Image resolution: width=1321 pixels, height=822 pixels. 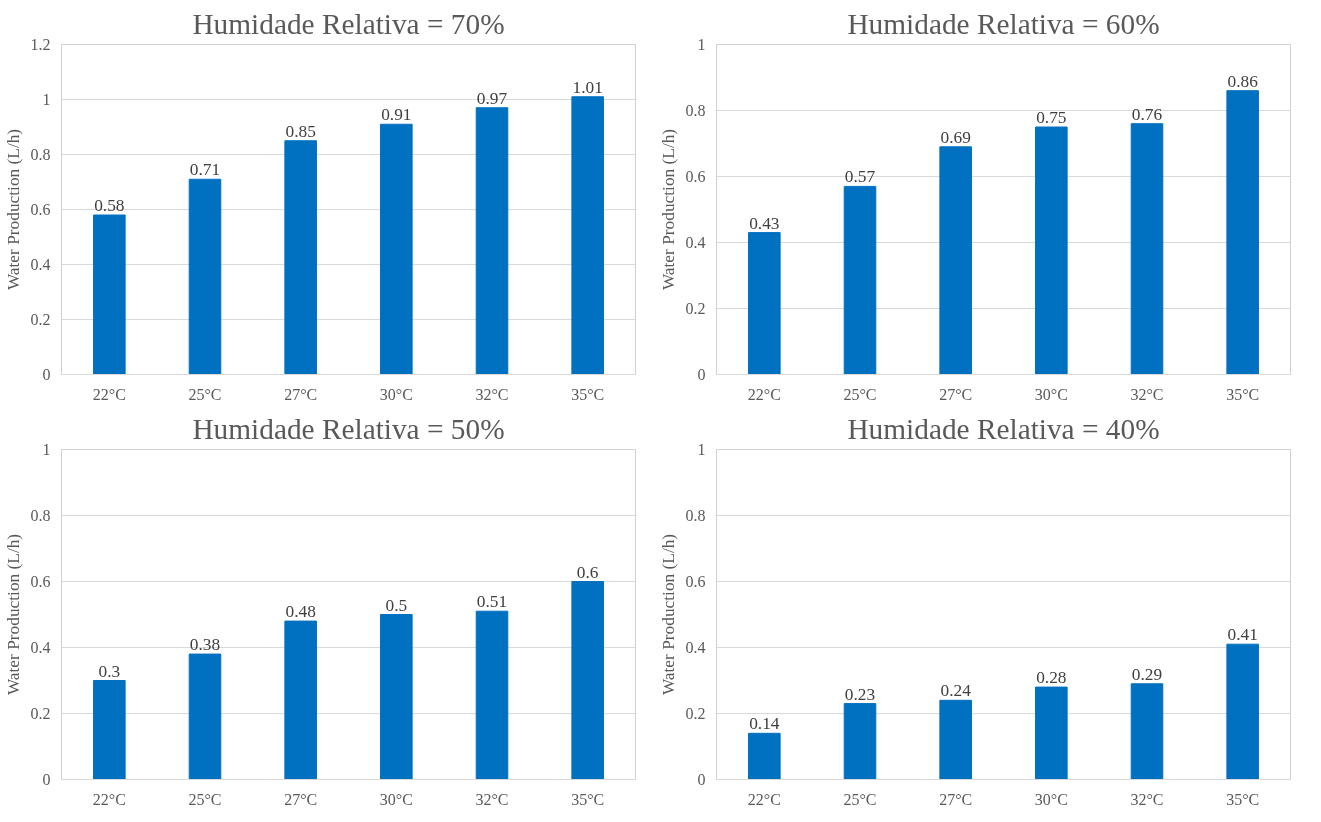 What do you see at coordinates (860, 694) in the screenshot?
I see `data-label: 0.23` at bounding box center [860, 694].